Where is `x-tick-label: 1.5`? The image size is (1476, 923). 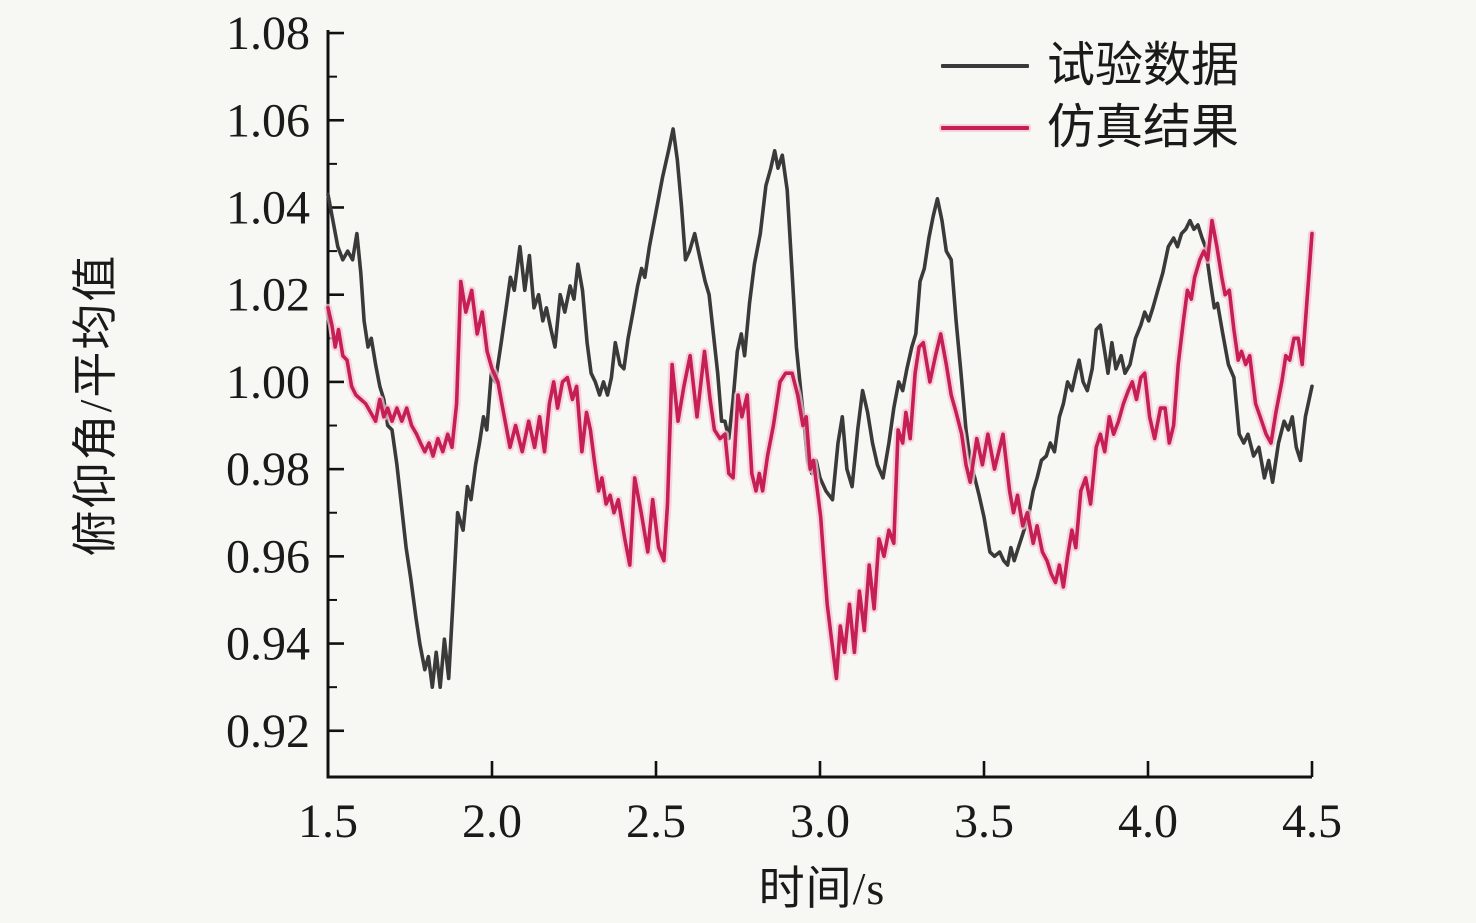 x-tick-label: 1.5 is located at coordinates (328, 821).